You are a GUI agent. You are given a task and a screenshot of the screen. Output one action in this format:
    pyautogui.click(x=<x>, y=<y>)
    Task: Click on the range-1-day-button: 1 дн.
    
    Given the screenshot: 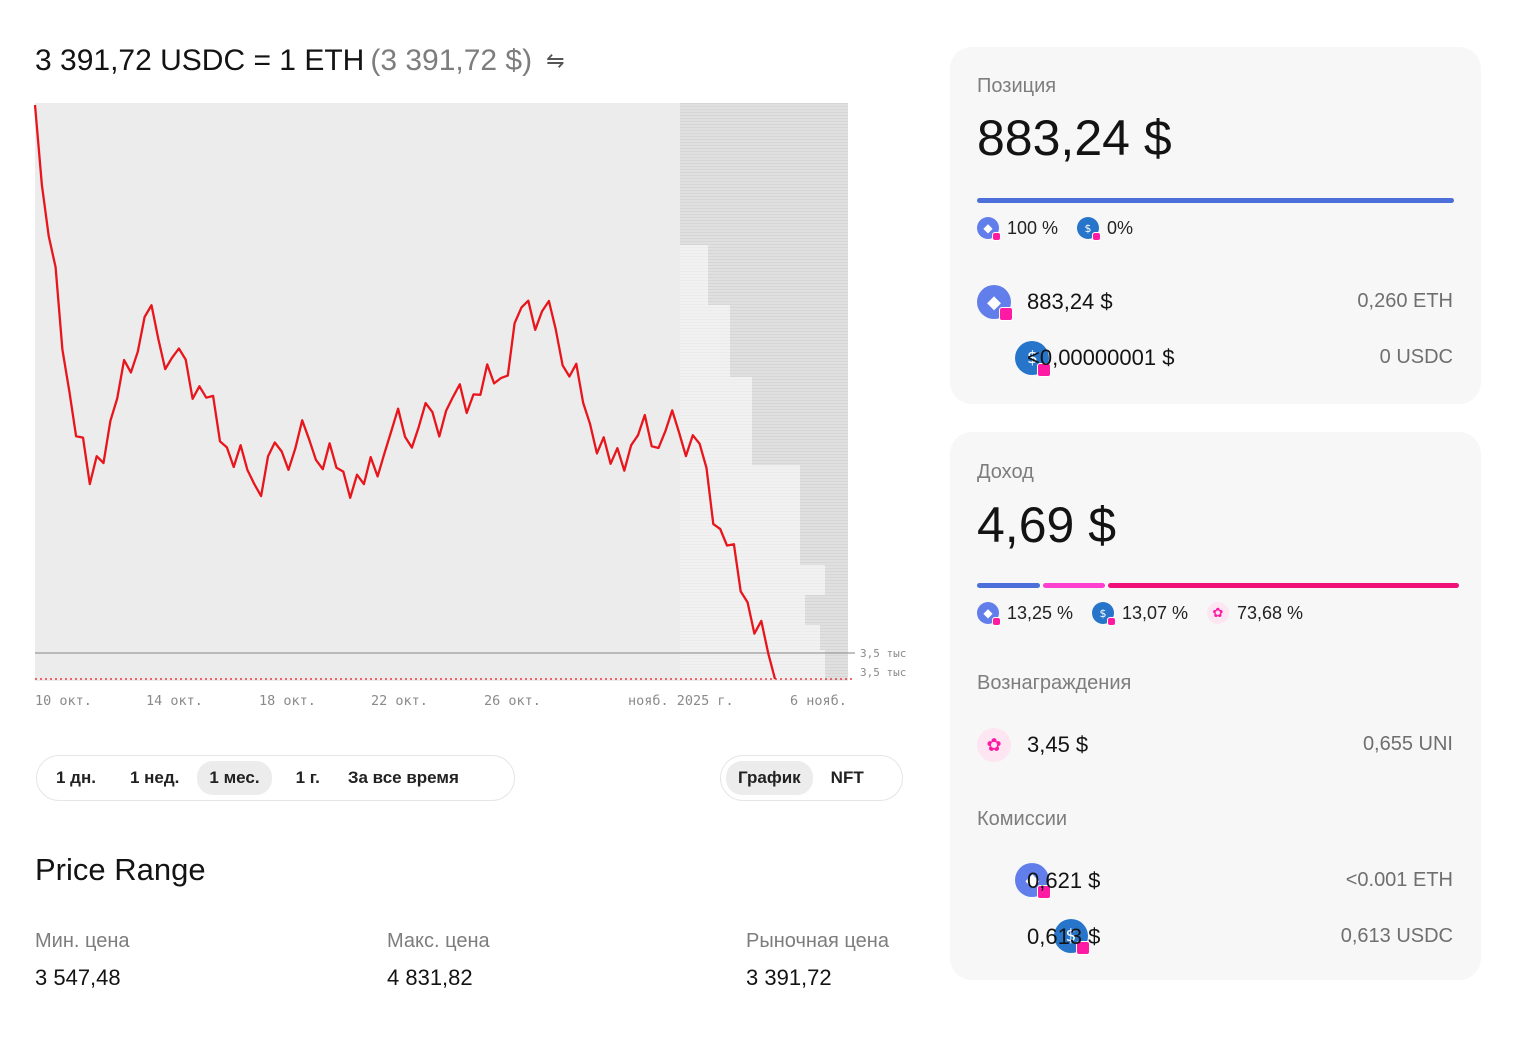 What is the action you would take?
    pyautogui.click(x=76, y=777)
    